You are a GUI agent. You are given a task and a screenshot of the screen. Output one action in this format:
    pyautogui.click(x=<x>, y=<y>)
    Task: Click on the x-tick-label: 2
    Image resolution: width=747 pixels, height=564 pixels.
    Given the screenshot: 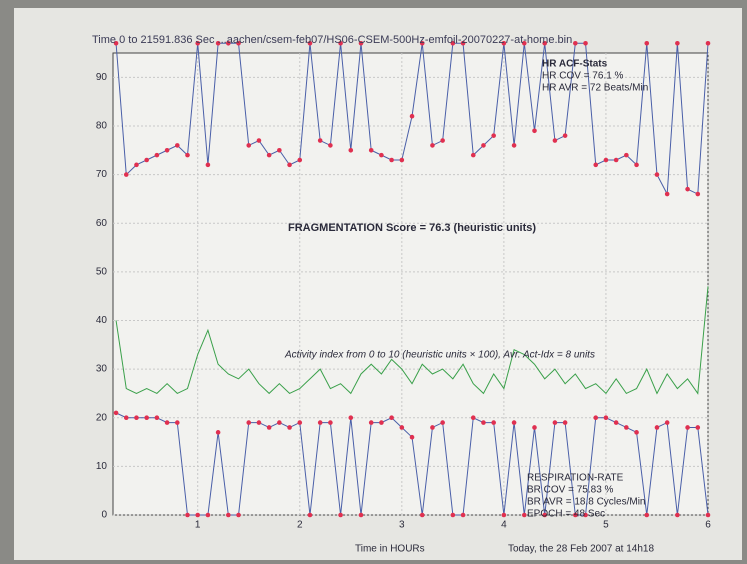 What is the action you would take?
    pyautogui.click(x=300, y=525)
    